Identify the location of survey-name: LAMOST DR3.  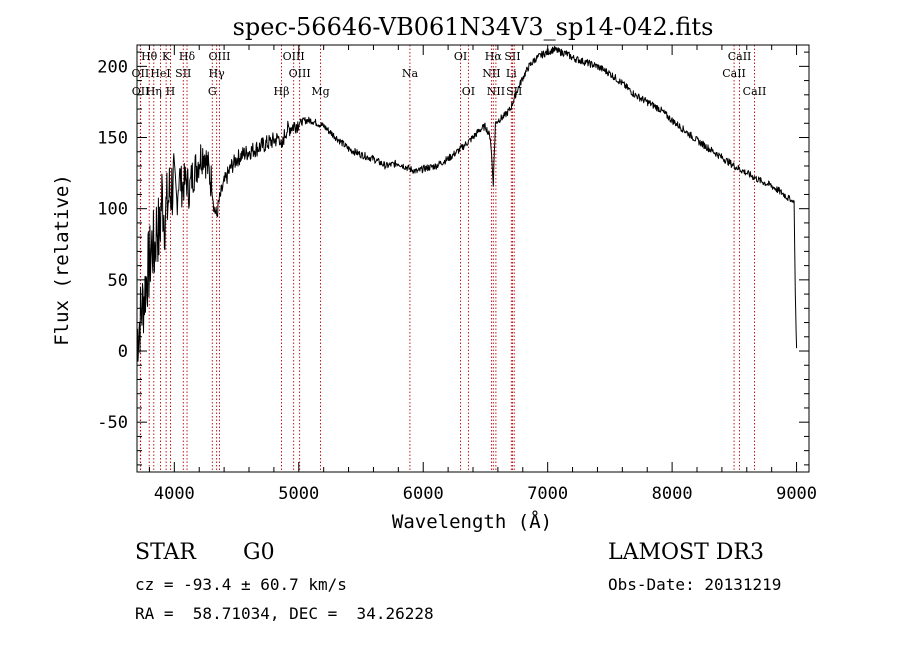
(686, 552).